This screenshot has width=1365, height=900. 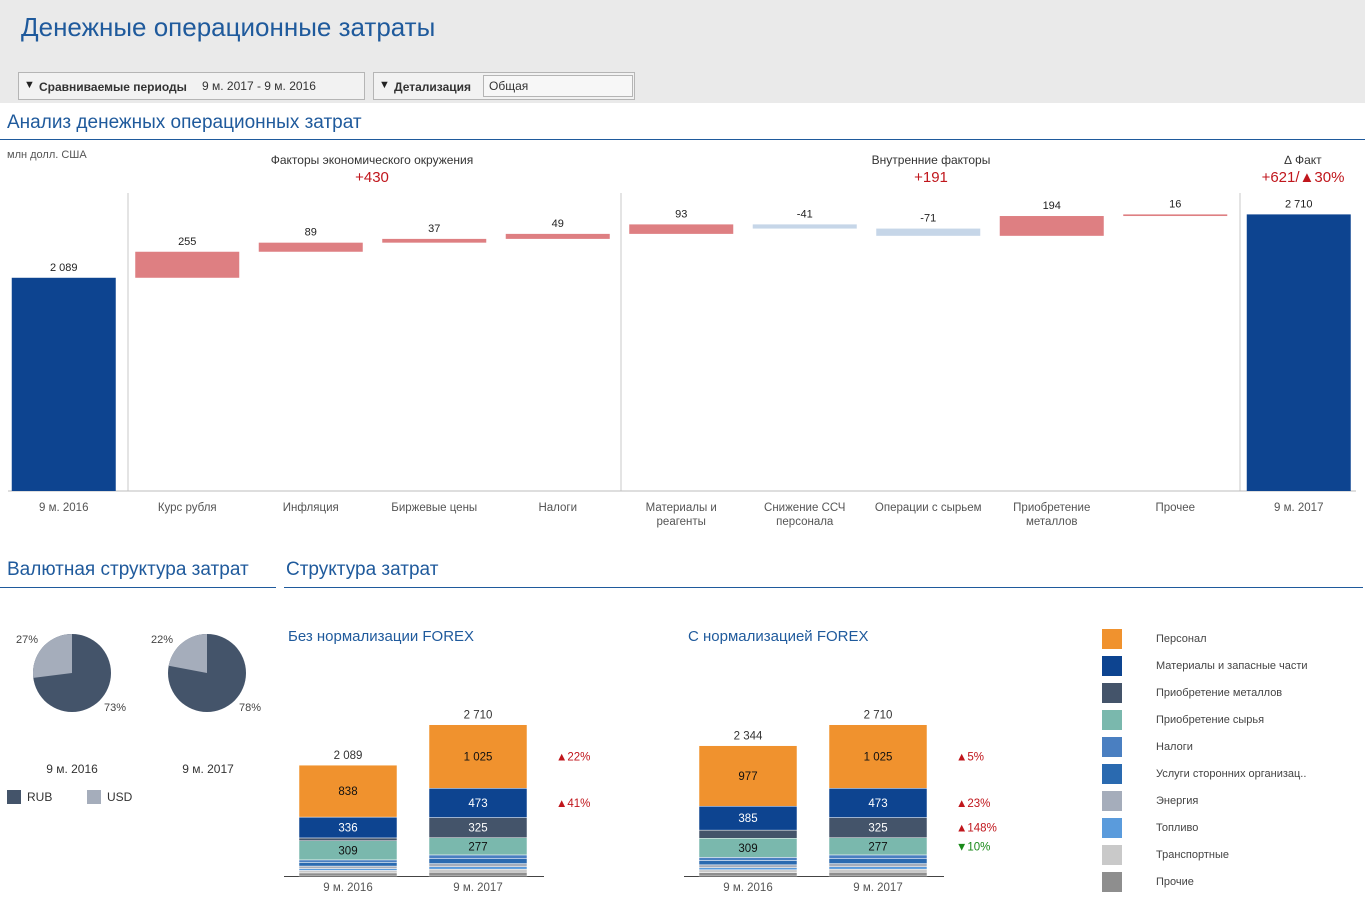 What do you see at coordinates (557, 508) in the screenshot?
I see `waterfall-category-label: Налоги` at bounding box center [557, 508].